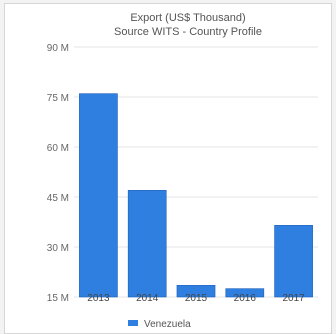  Describe the element at coordinates (58, 98) in the screenshot. I see `y-tick-label: 75 M` at that location.